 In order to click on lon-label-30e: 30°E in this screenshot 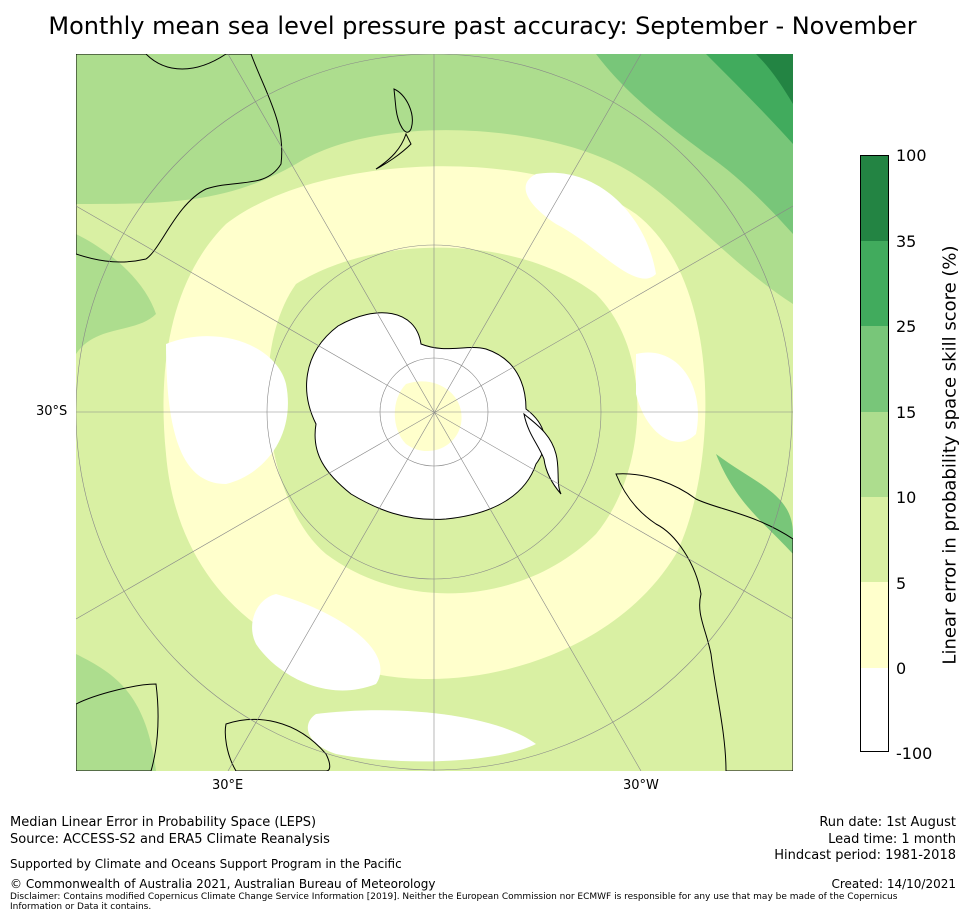, I will do `click(228, 785)`.